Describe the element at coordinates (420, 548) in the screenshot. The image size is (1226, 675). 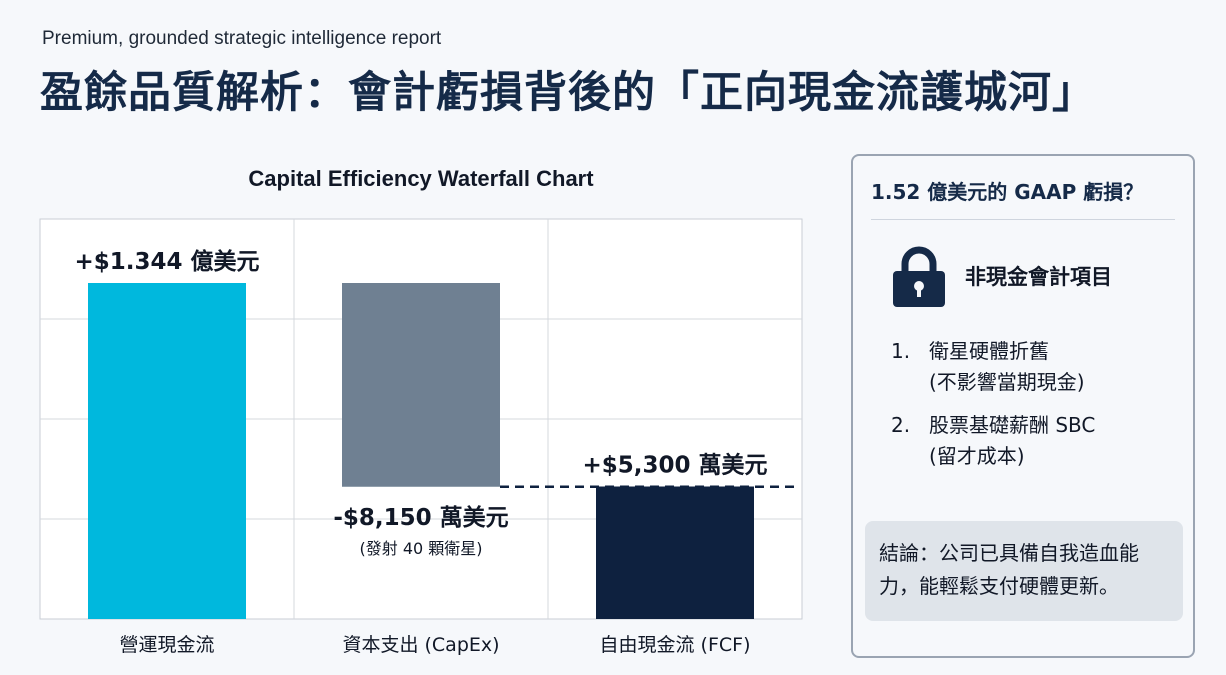
I see `annotation-label: (發射 40 顆衛星)` at that location.